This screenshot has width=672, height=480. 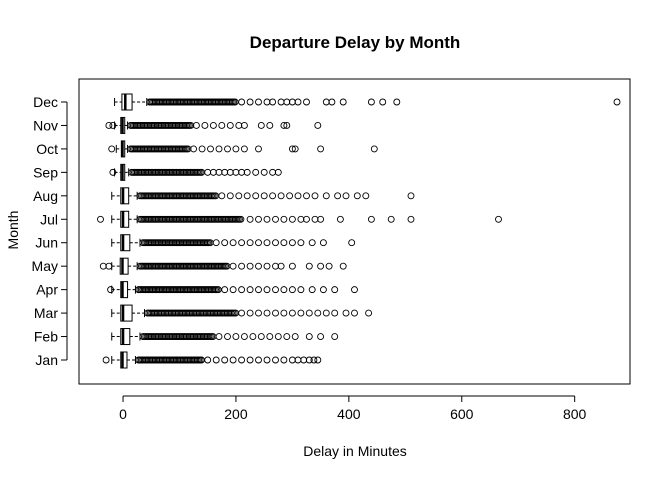 What do you see at coordinates (462, 414) in the screenshot?
I see `x-tick-label: 600` at bounding box center [462, 414].